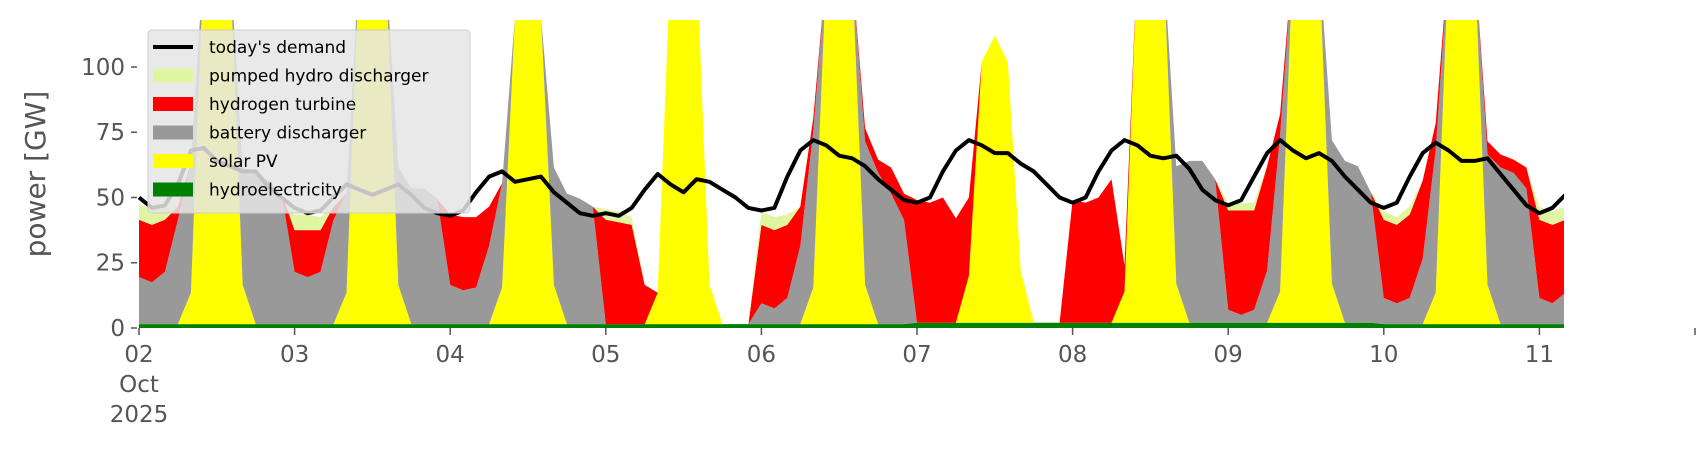  What do you see at coordinates (117, 329) in the screenshot?
I see `y-tick-label: 0` at bounding box center [117, 329].